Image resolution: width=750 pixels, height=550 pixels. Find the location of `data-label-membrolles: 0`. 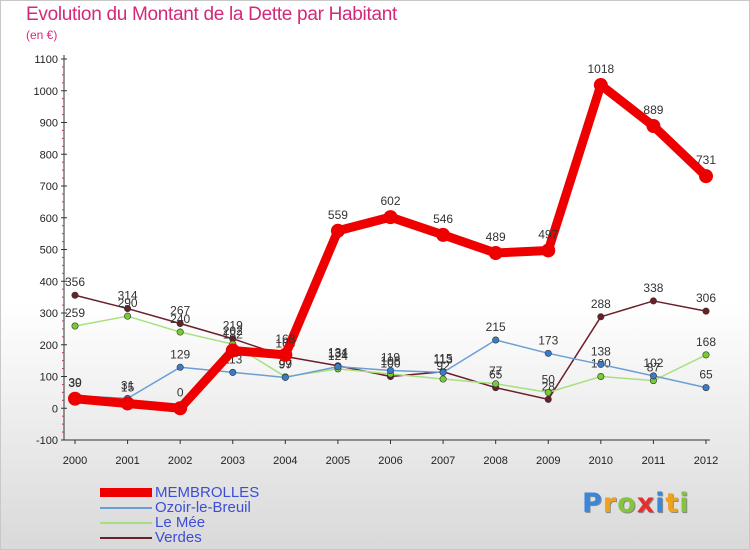

data-label-membrolles: 0 is located at coordinates (180, 392).